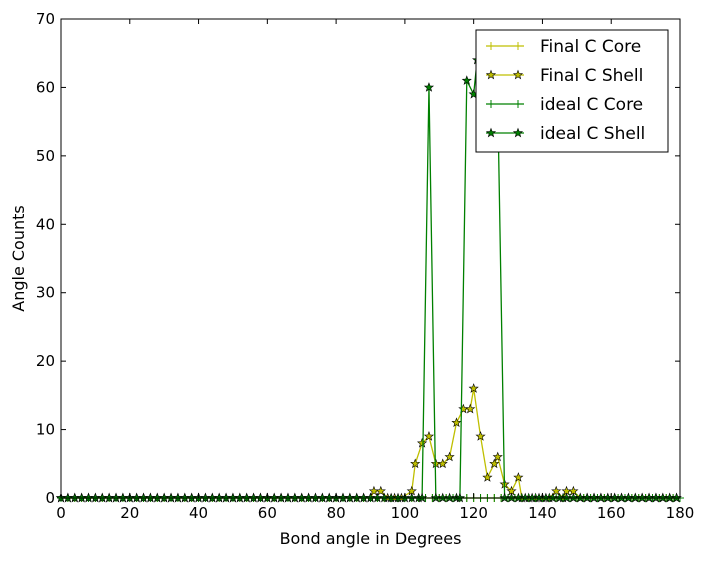 This screenshot has width=704, height=562. What do you see at coordinates (680, 513) in the screenshot?
I see `x-tick-label: 180` at bounding box center [680, 513].